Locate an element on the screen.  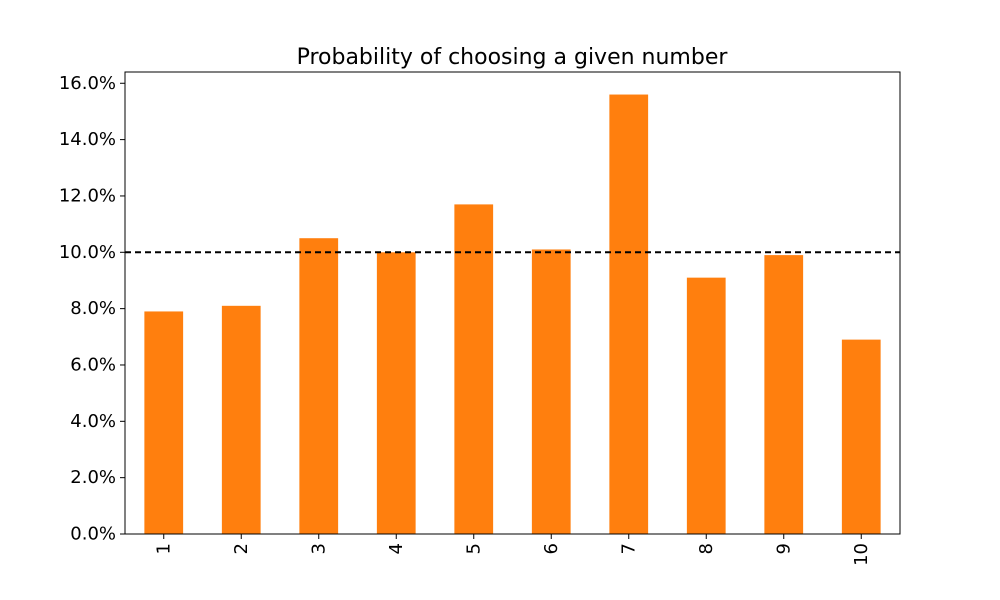
x-tick-label: 6 is located at coordinates (551, 548).